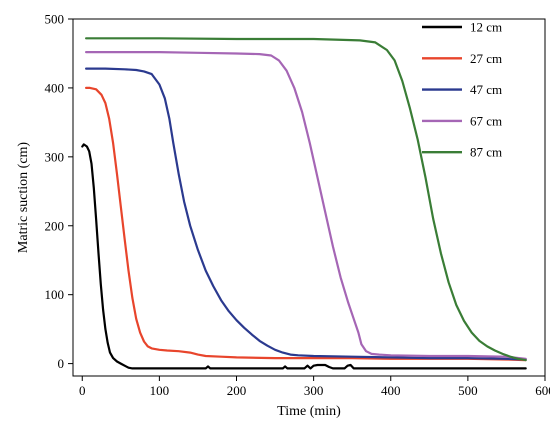 This screenshot has height=429, width=550. What do you see at coordinates (160, 390) in the screenshot?
I see `x-tick-label: 100` at bounding box center [160, 390].